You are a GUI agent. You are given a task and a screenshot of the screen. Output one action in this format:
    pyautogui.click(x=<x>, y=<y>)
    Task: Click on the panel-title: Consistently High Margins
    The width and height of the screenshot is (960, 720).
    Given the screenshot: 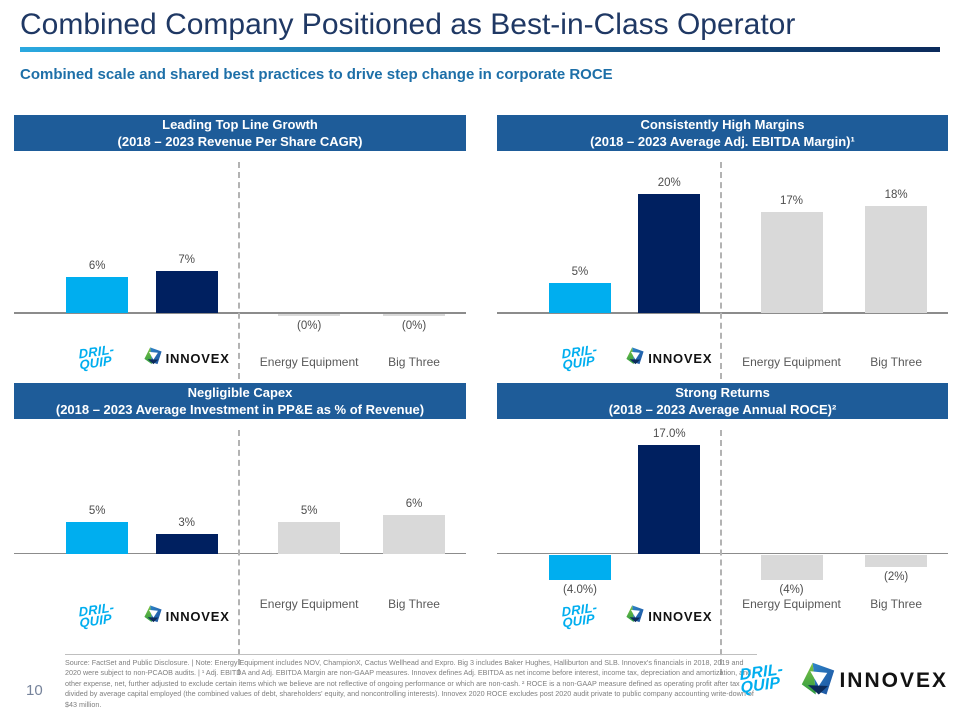 What is the action you would take?
    pyautogui.click(x=722, y=124)
    